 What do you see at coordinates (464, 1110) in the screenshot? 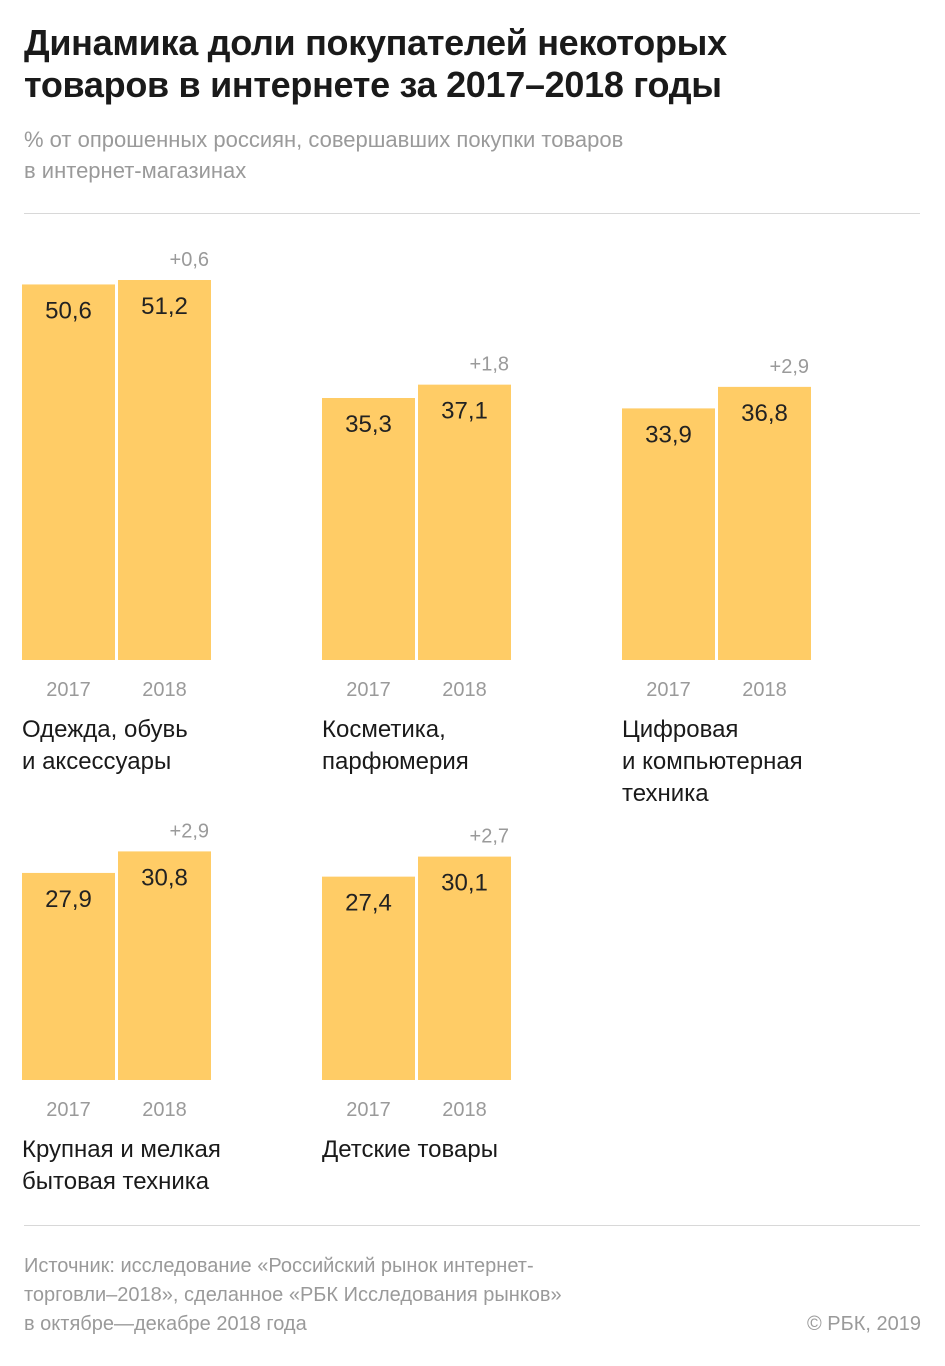
I see `tick-label-kids-2018: 2018` at bounding box center [464, 1110].